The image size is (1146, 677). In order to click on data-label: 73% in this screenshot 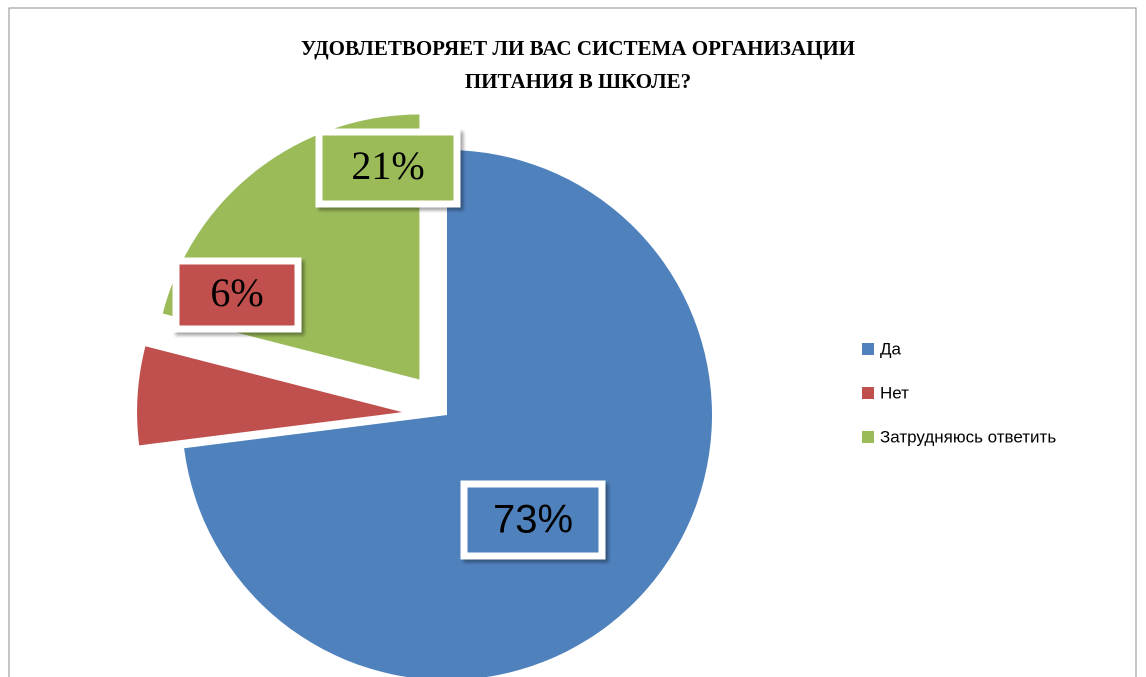, I will do `click(533, 520)`.